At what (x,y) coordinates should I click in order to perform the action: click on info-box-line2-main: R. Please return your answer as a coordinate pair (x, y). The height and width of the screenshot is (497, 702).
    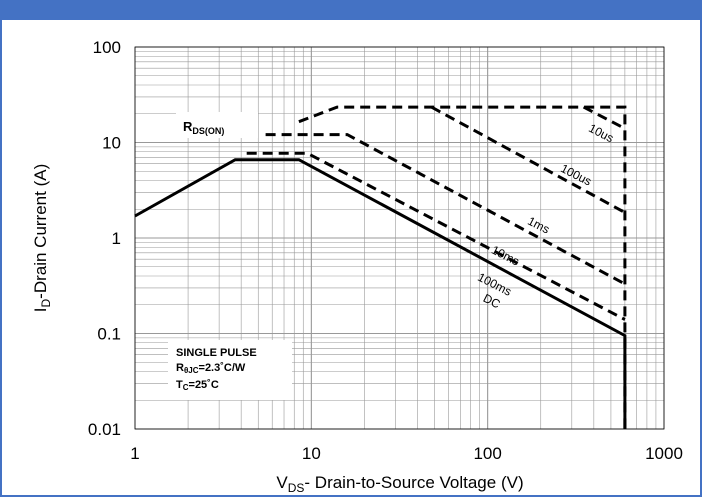
    Looking at the image, I should click on (180, 368).